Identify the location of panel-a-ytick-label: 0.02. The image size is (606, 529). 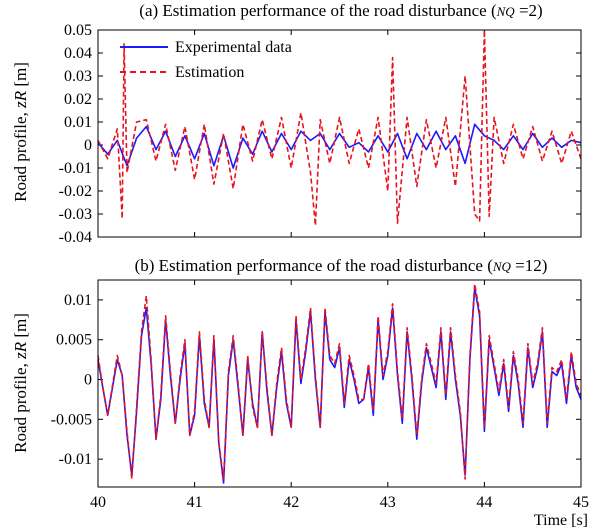
(78, 99).